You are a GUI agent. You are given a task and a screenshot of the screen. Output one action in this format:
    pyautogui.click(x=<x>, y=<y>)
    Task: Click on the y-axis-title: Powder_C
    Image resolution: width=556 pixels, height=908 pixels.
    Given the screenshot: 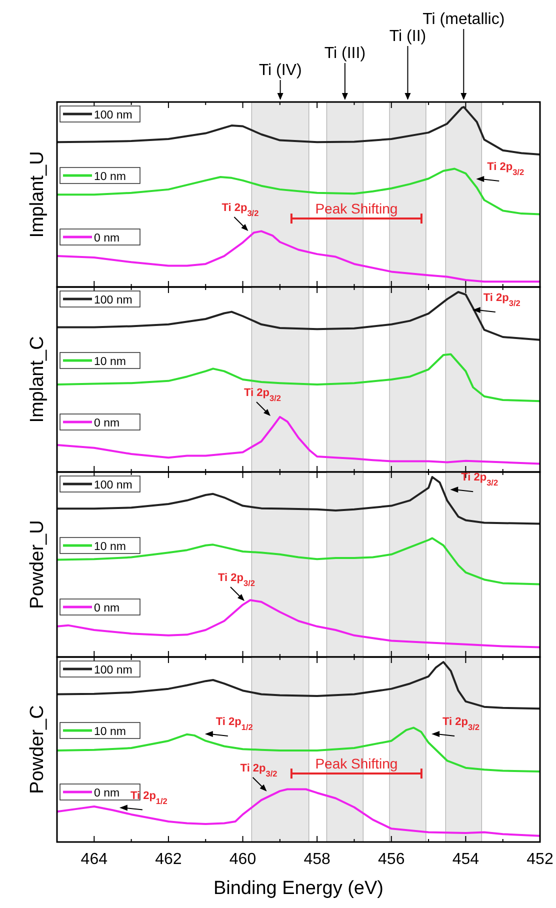 What is the action you would take?
    pyautogui.click(x=37, y=749)
    